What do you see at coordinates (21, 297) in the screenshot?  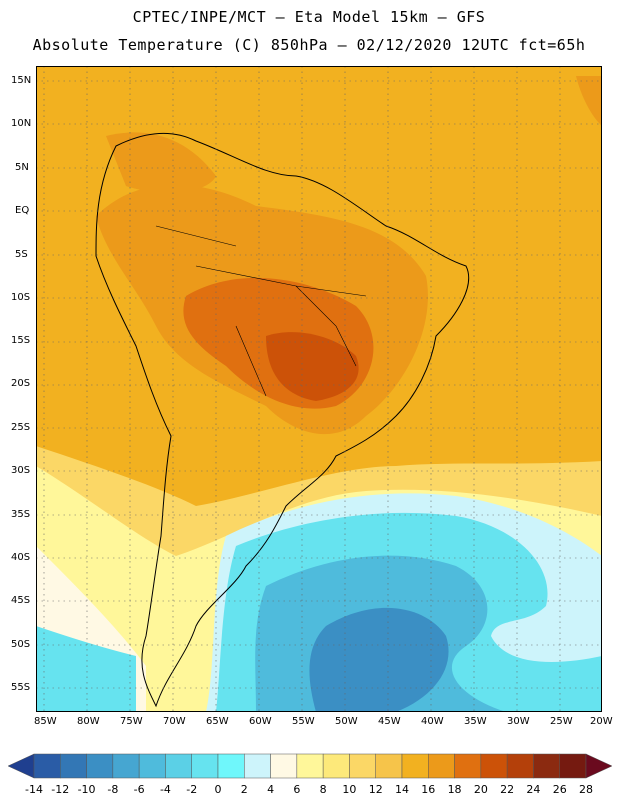 I see `lat-label-10s: 10S` at bounding box center [21, 297].